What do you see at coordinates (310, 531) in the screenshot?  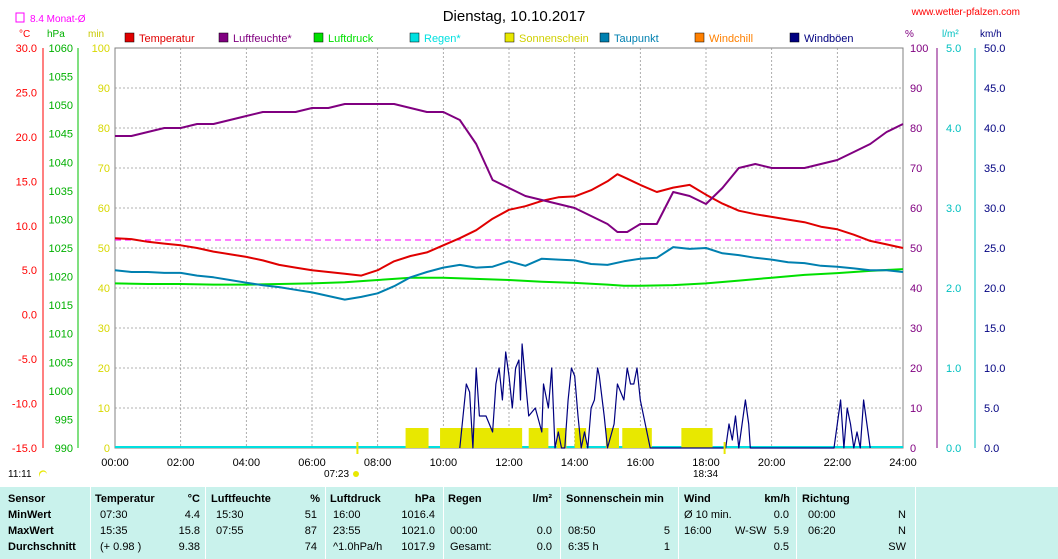 I see `table-cell: 87` at bounding box center [310, 531].